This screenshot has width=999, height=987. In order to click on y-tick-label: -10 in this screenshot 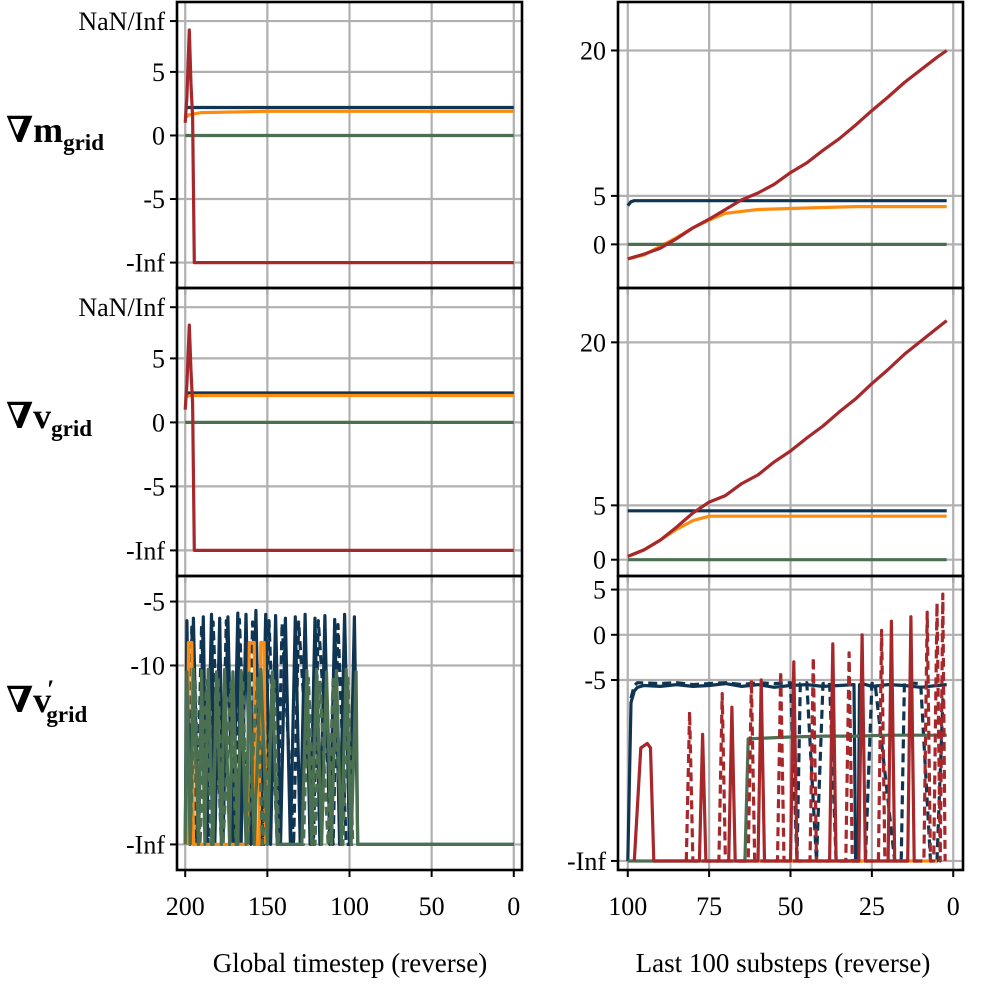, I will do `click(147, 665)`.